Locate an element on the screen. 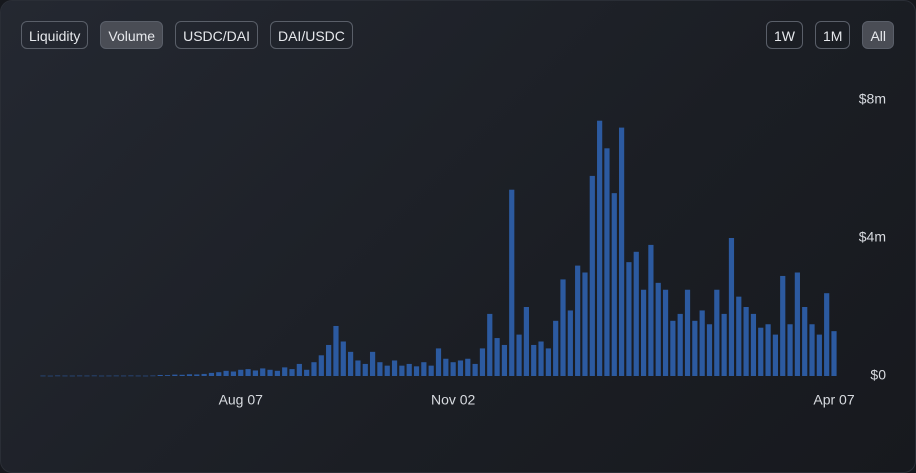  tab-button: USDC/DAI is located at coordinates (216, 35).